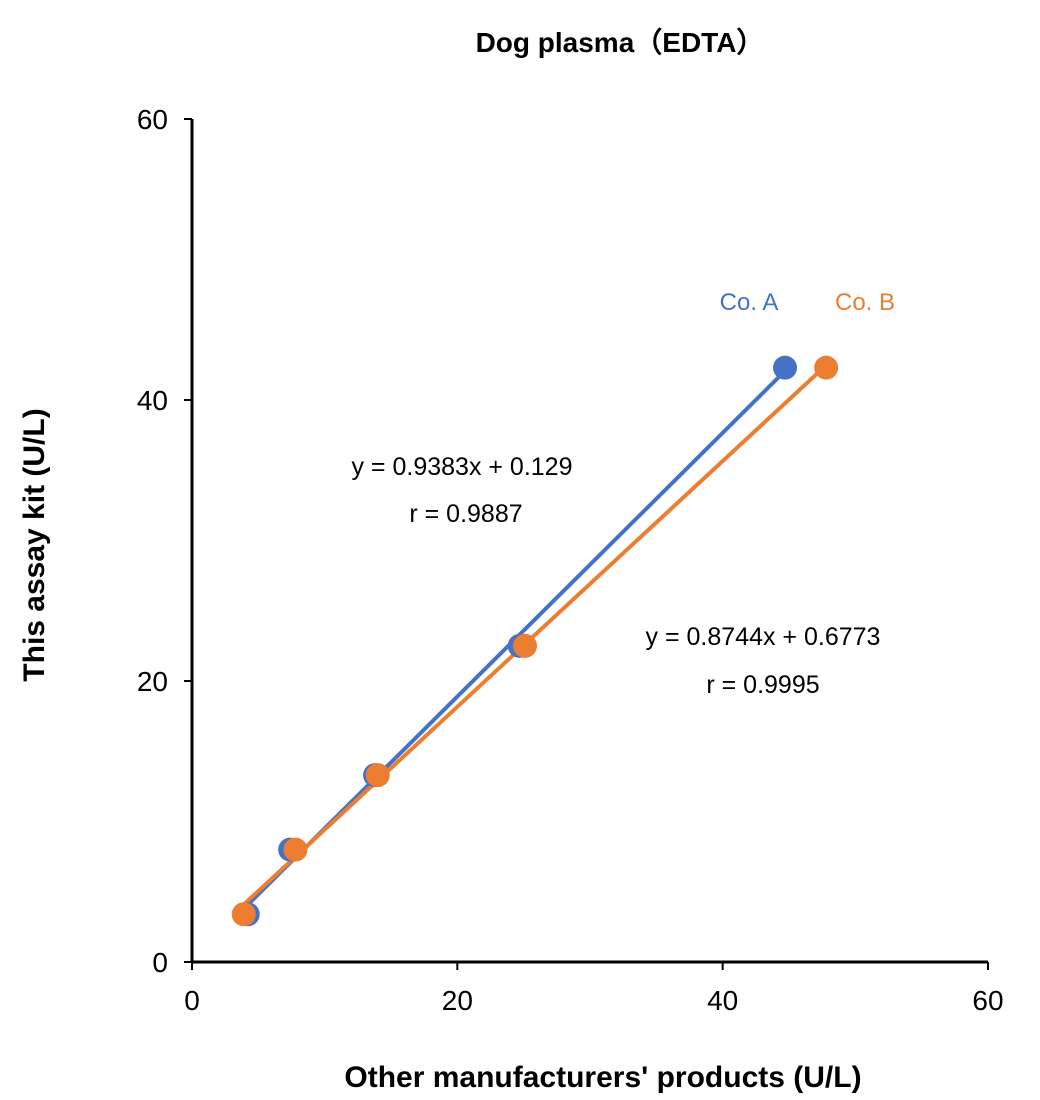 The width and height of the screenshot is (1040, 1100). What do you see at coordinates (620, 42) in the screenshot?
I see `chart-title: Dog plasma（EDTA）` at bounding box center [620, 42].